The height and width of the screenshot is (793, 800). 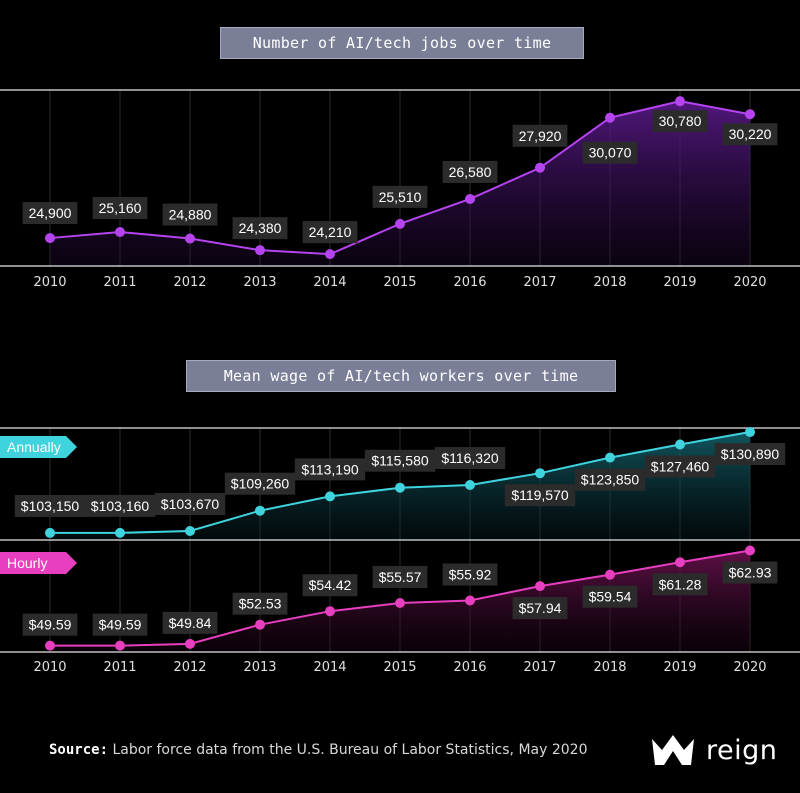 I want to click on data-label-text: $130,890, so click(x=750, y=454).